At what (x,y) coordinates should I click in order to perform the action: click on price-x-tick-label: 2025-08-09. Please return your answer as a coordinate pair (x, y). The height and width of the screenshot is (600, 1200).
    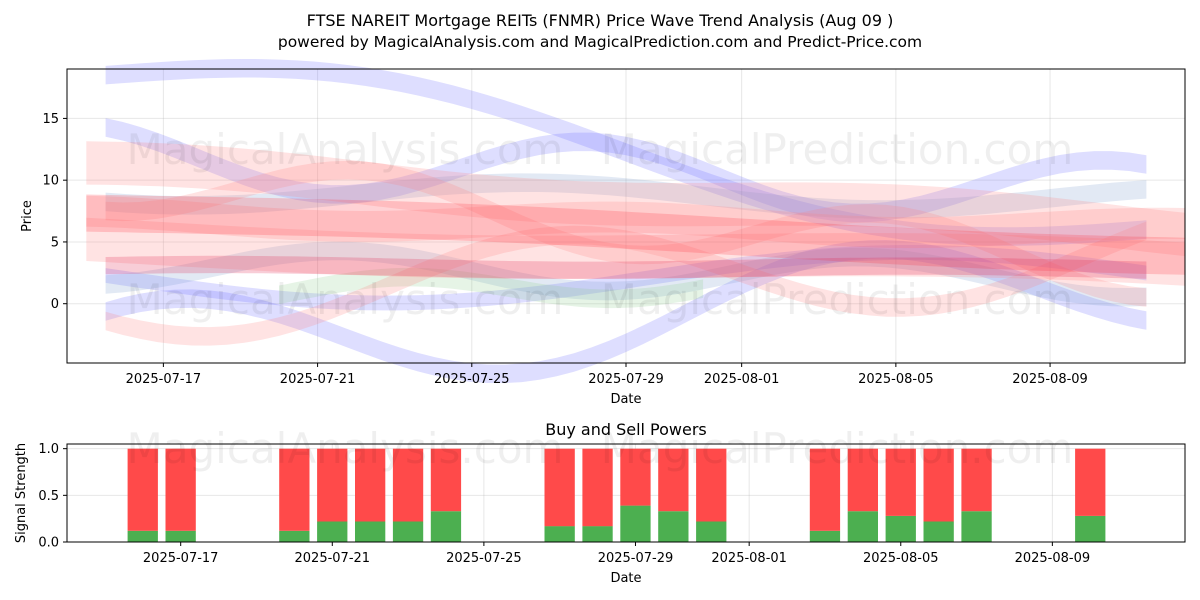
    Looking at the image, I should click on (1050, 379).